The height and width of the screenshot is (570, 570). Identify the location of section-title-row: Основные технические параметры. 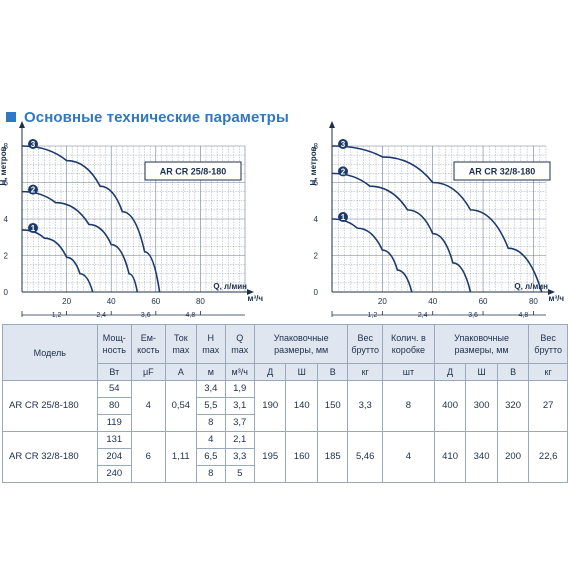
(147, 117).